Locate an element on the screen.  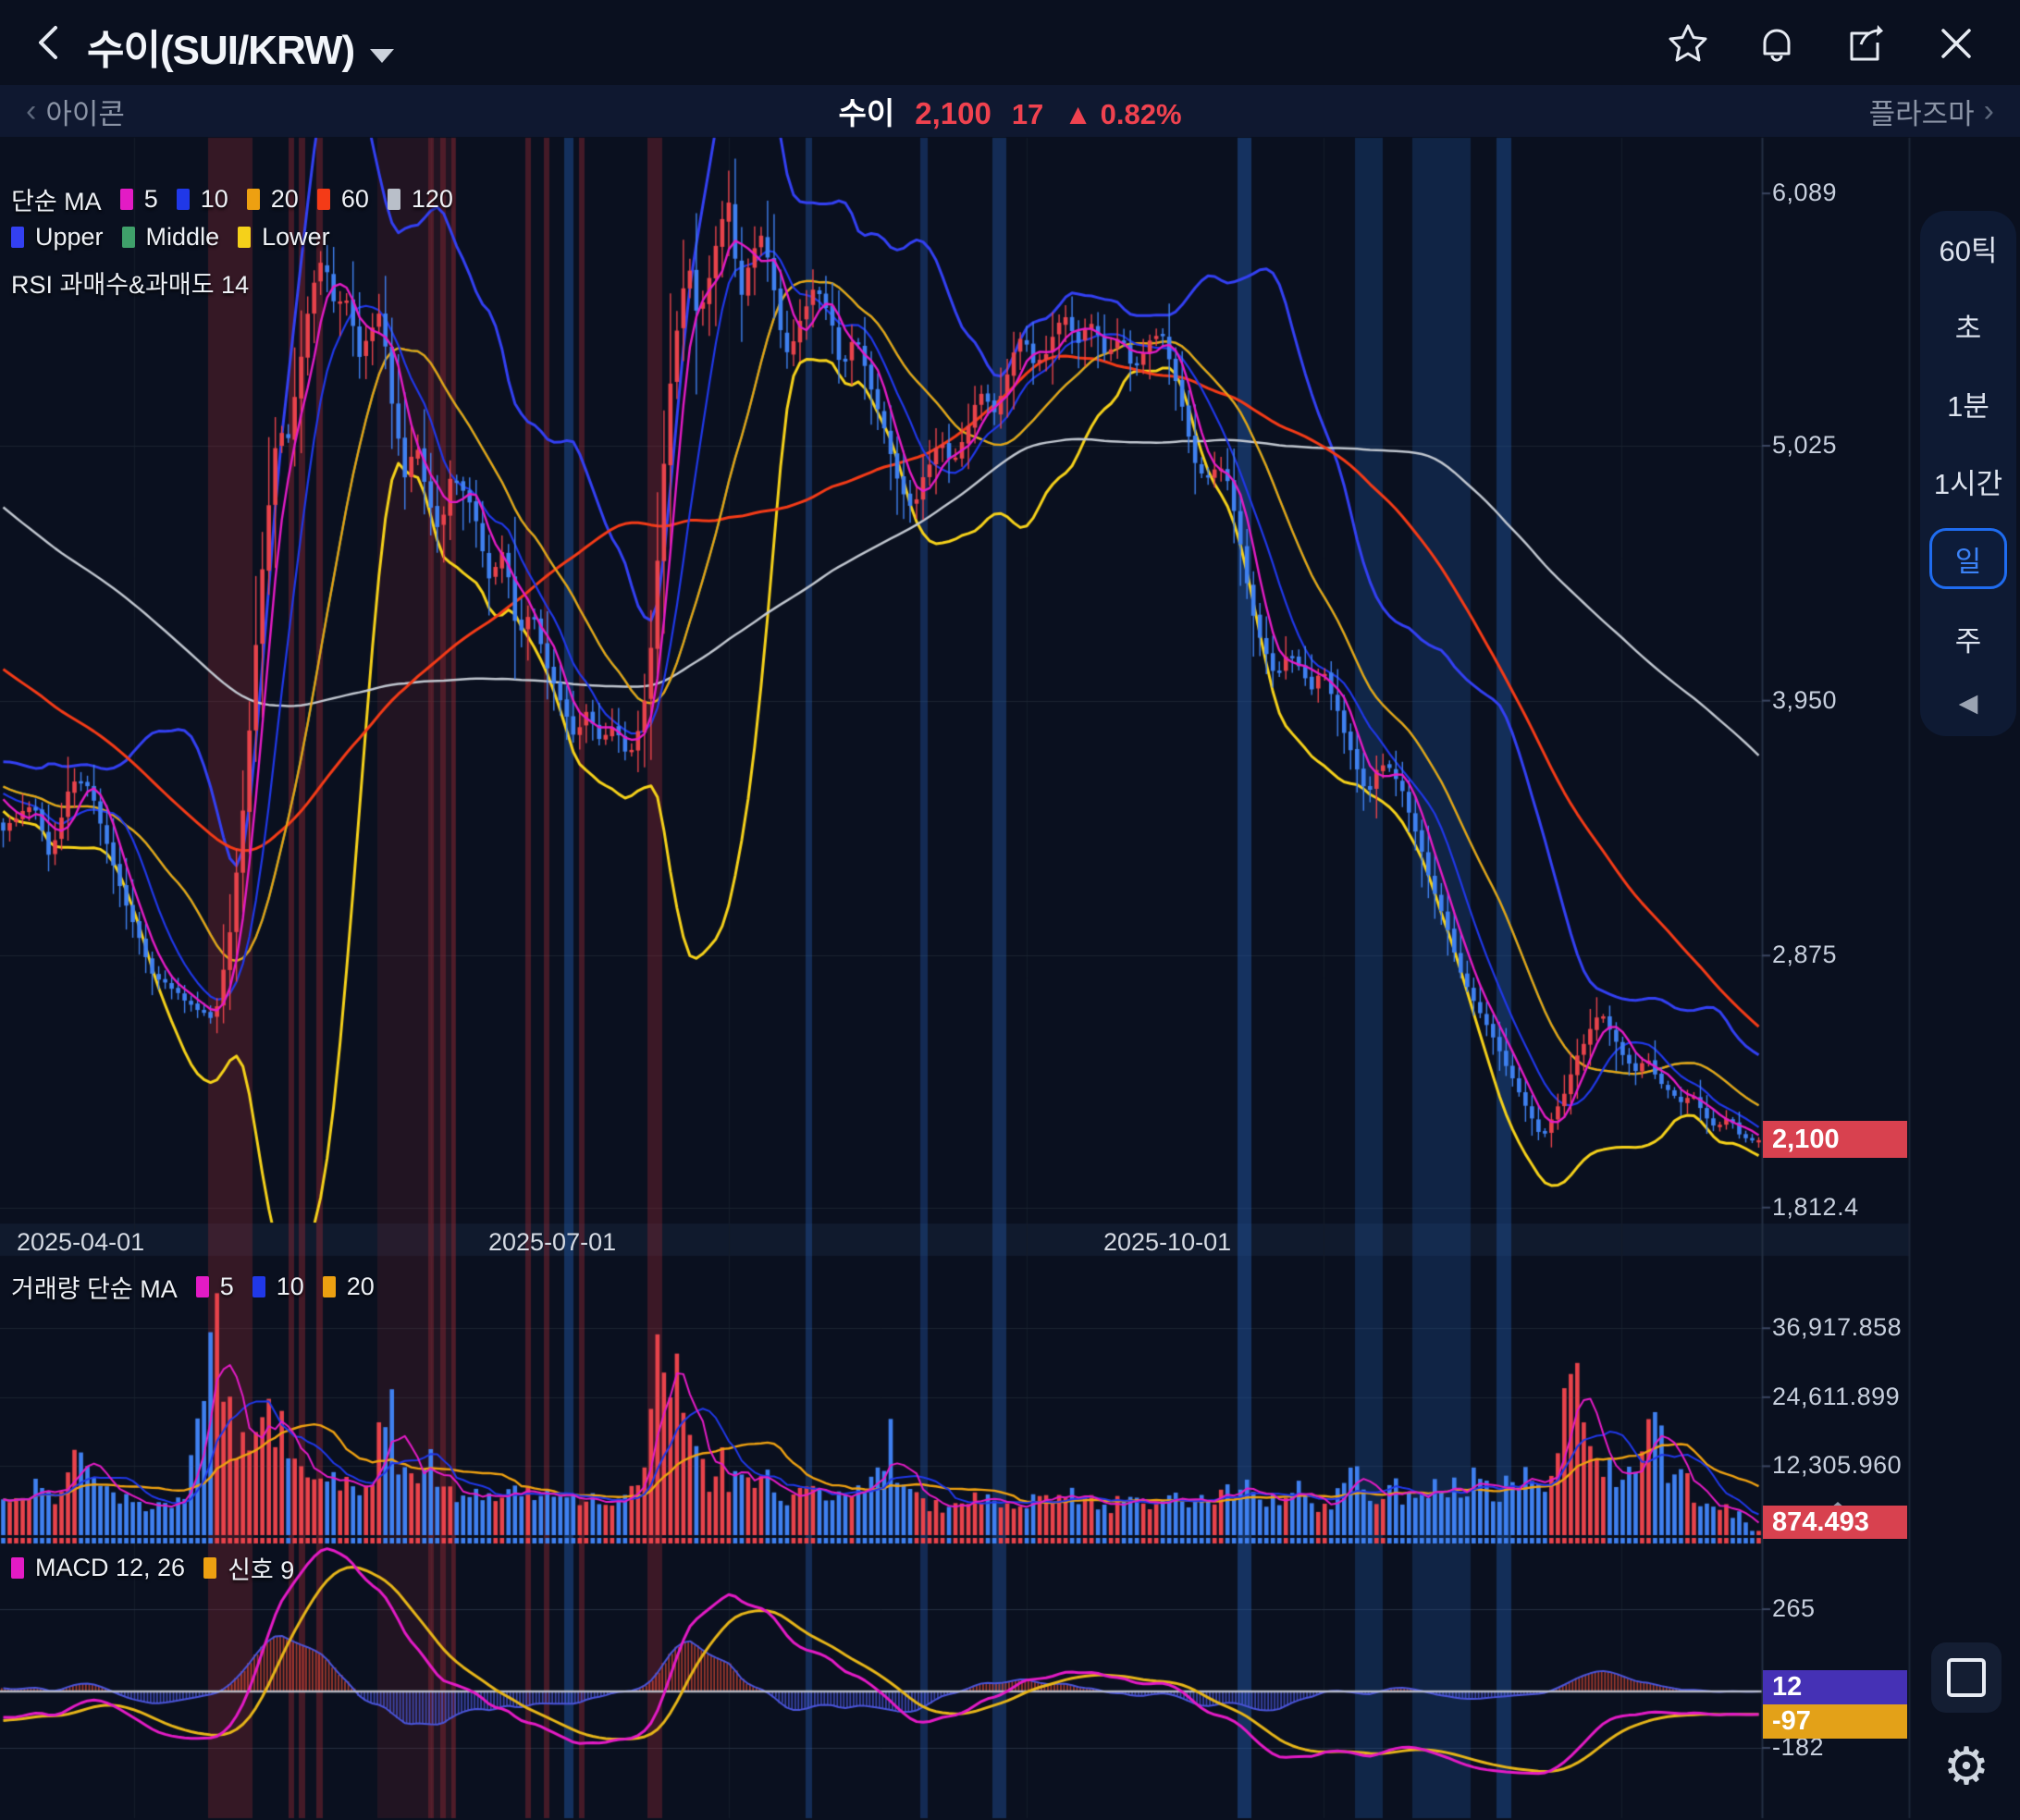
vol-ma20-chip is located at coordinates (329, 1286).